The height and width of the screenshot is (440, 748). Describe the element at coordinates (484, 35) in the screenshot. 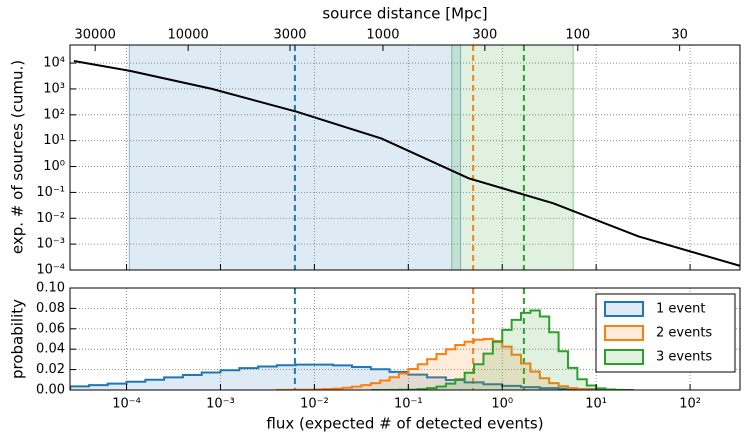

I see `top-tick-label: 300` at that location.